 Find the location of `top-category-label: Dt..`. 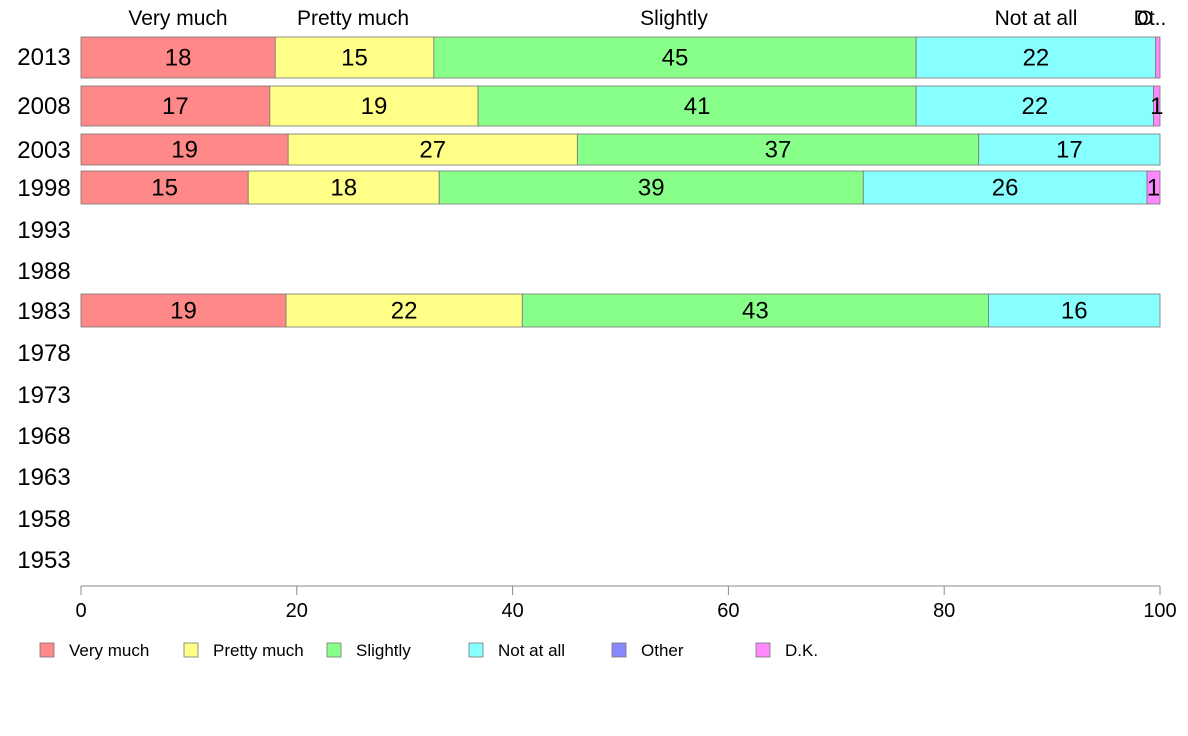

top-category-label: Dt.. is located at coordinates (1150, 18).